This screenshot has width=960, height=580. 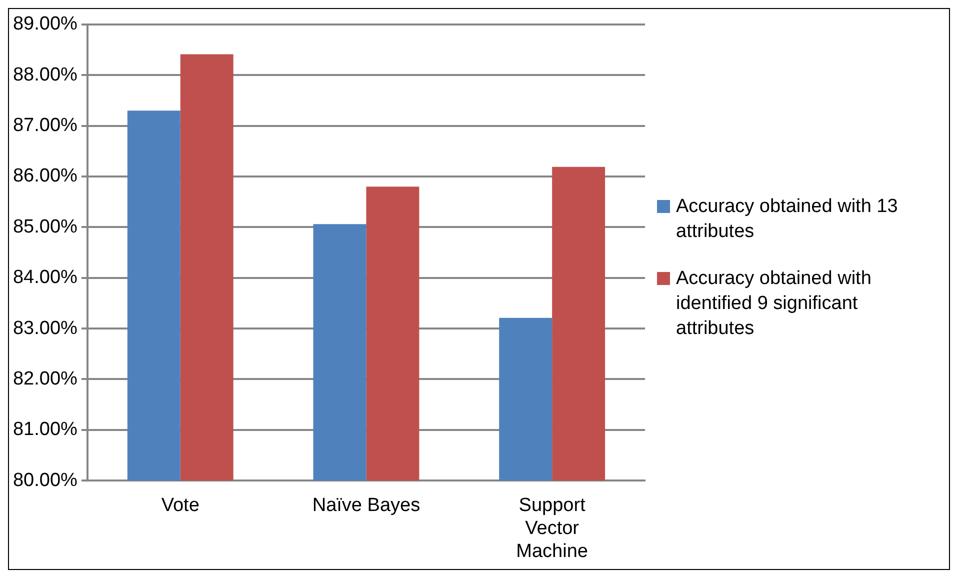 I want to click on y-tick-label: 86.00%, so click(x=45, y=176).